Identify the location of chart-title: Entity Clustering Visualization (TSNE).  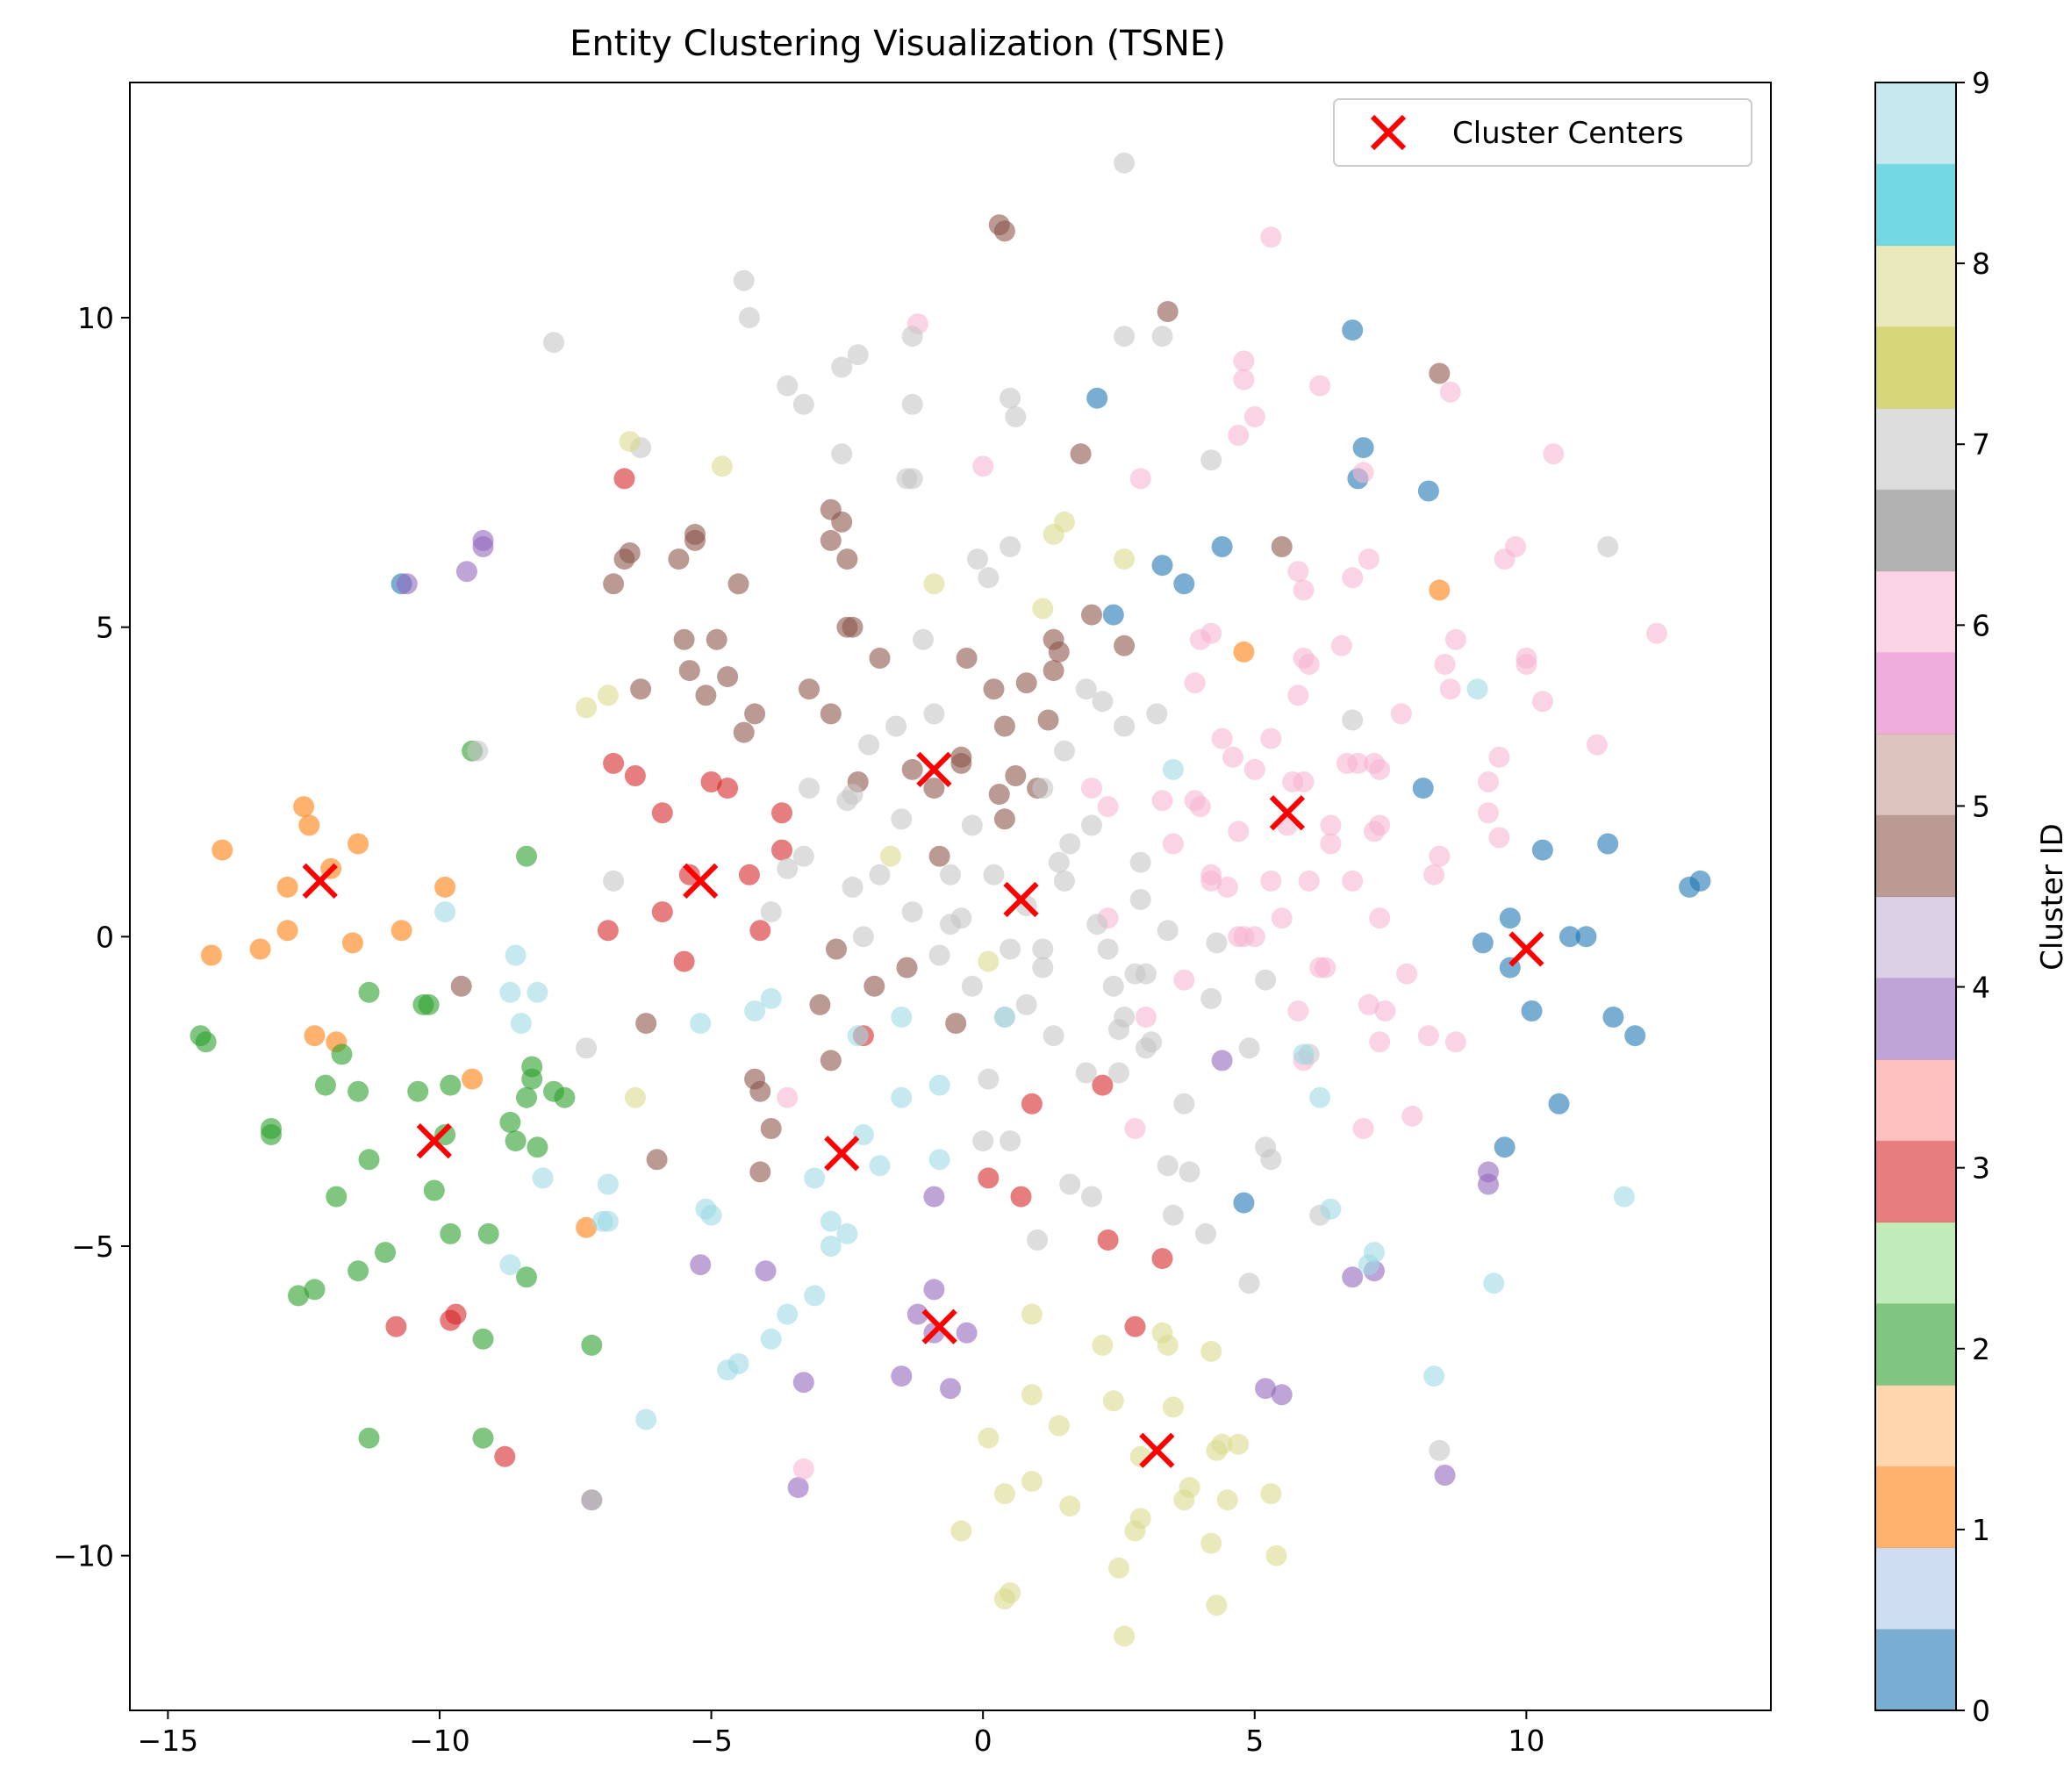
(898, 44).